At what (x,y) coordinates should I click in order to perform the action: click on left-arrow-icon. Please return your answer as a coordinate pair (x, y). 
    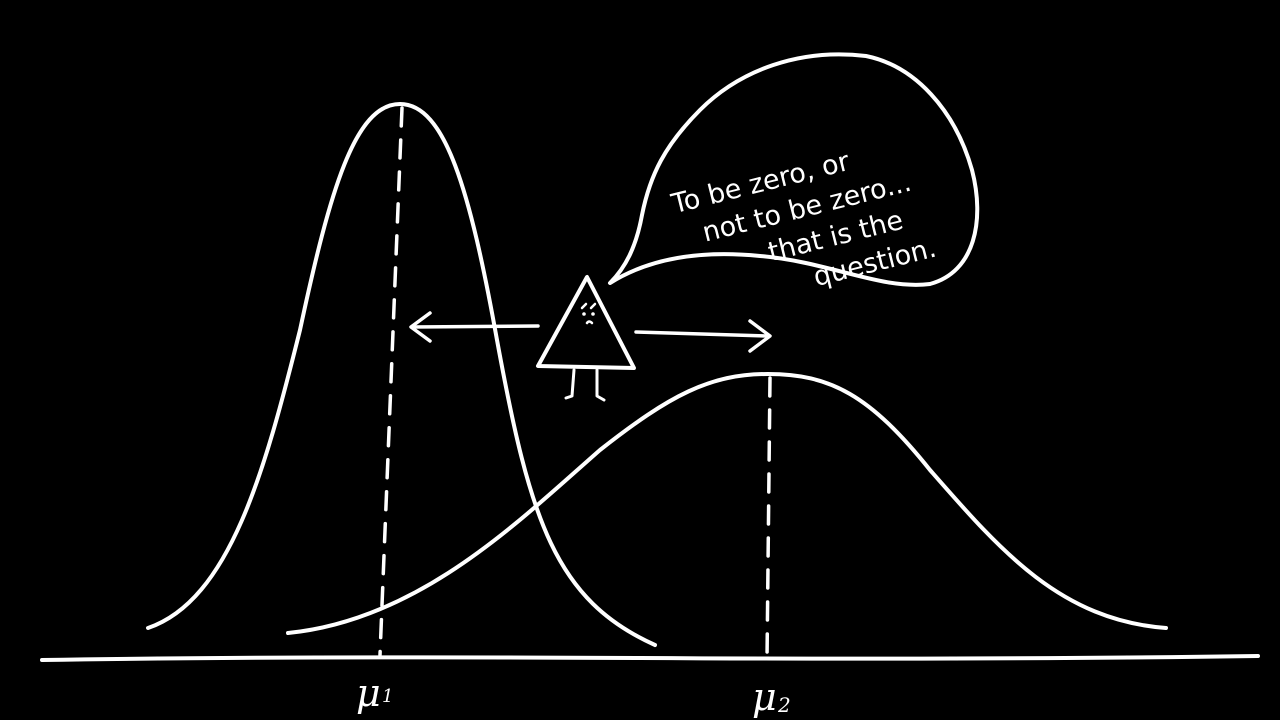
    Looking at the image, I should click on (474, 327).